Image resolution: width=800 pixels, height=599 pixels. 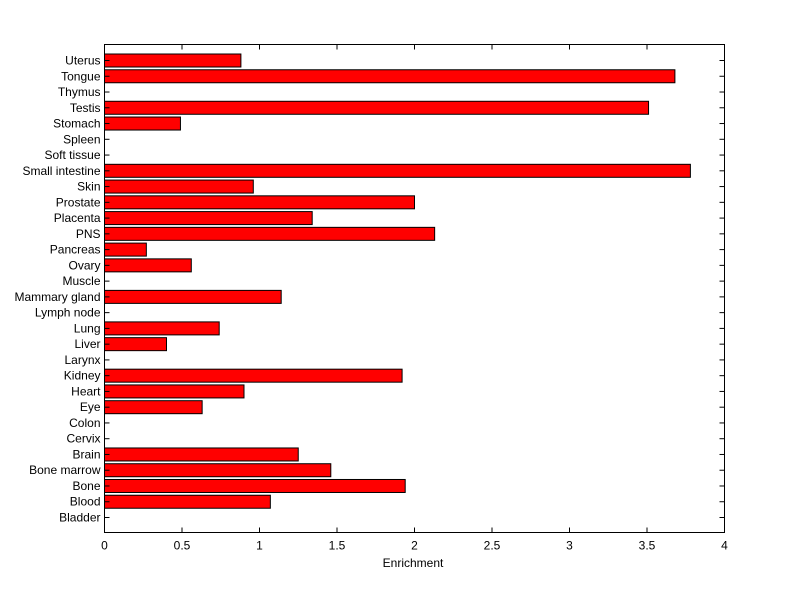 What do you see at coordinates (65, 470) in the screenshot?
I see `y-tick-label: Bone marrow` at bounding box center [65, 470].